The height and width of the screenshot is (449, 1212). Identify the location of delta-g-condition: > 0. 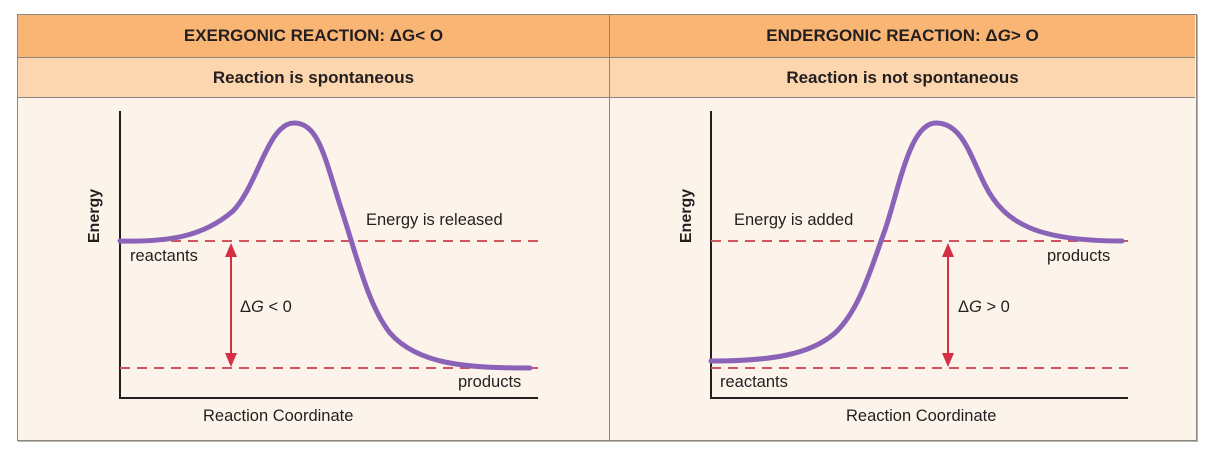
(995, 307).